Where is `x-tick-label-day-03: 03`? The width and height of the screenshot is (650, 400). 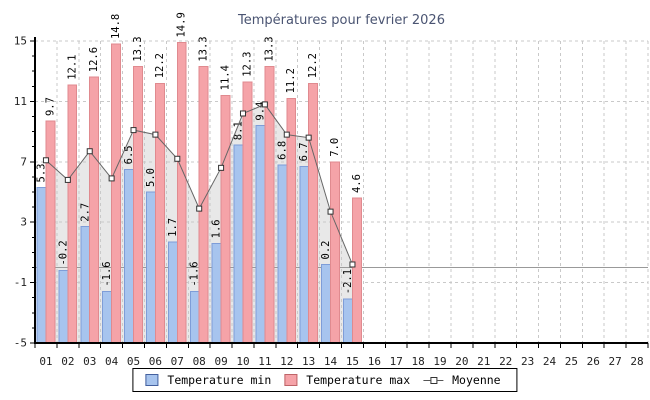
x-tick-label-day-03: 03 is located at coordinates (89, 361).